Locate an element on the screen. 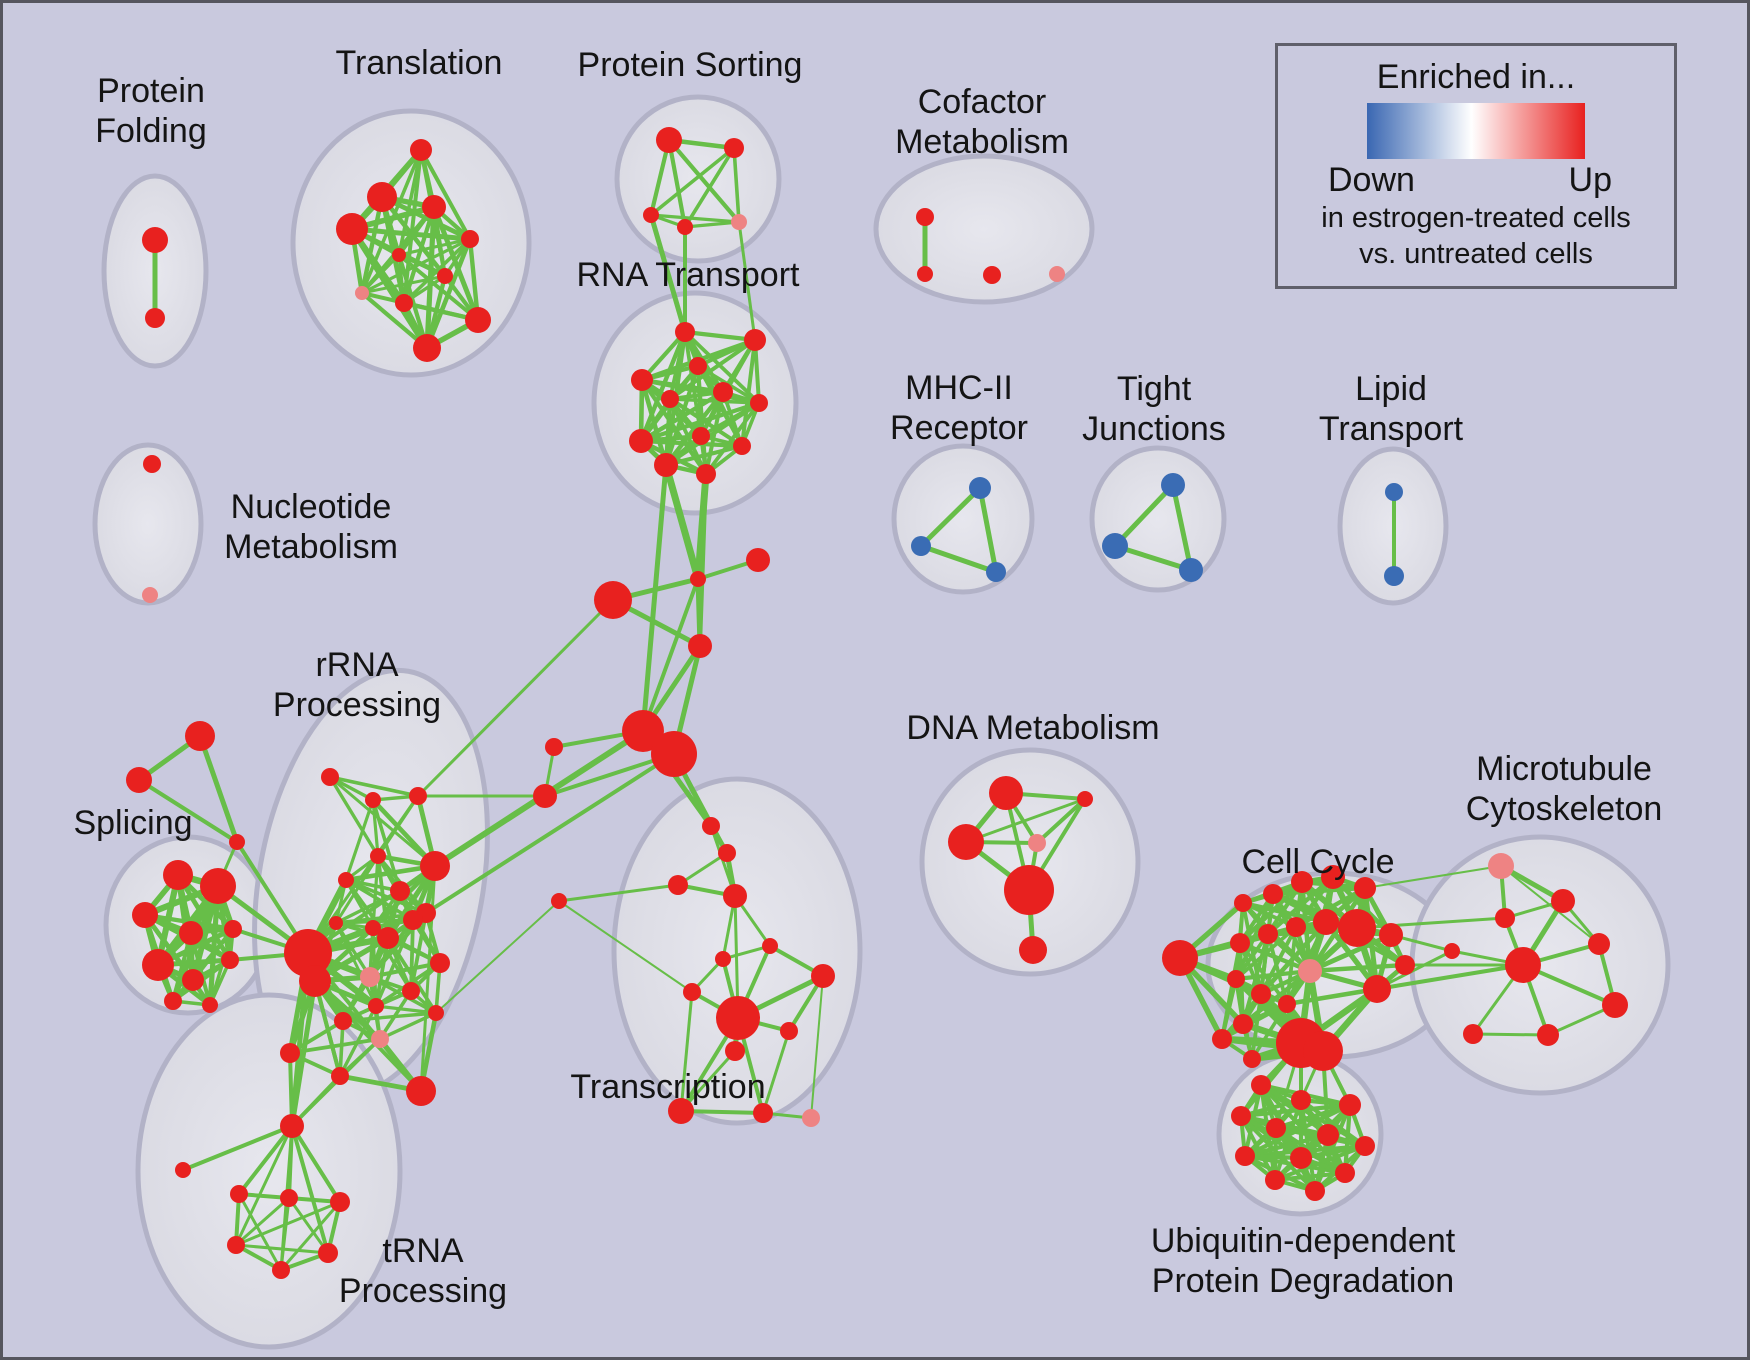 The width and height of the screenshot is (1750, 1360). cluster-label-rrna: rRNA is located at coordinates (356, 665).